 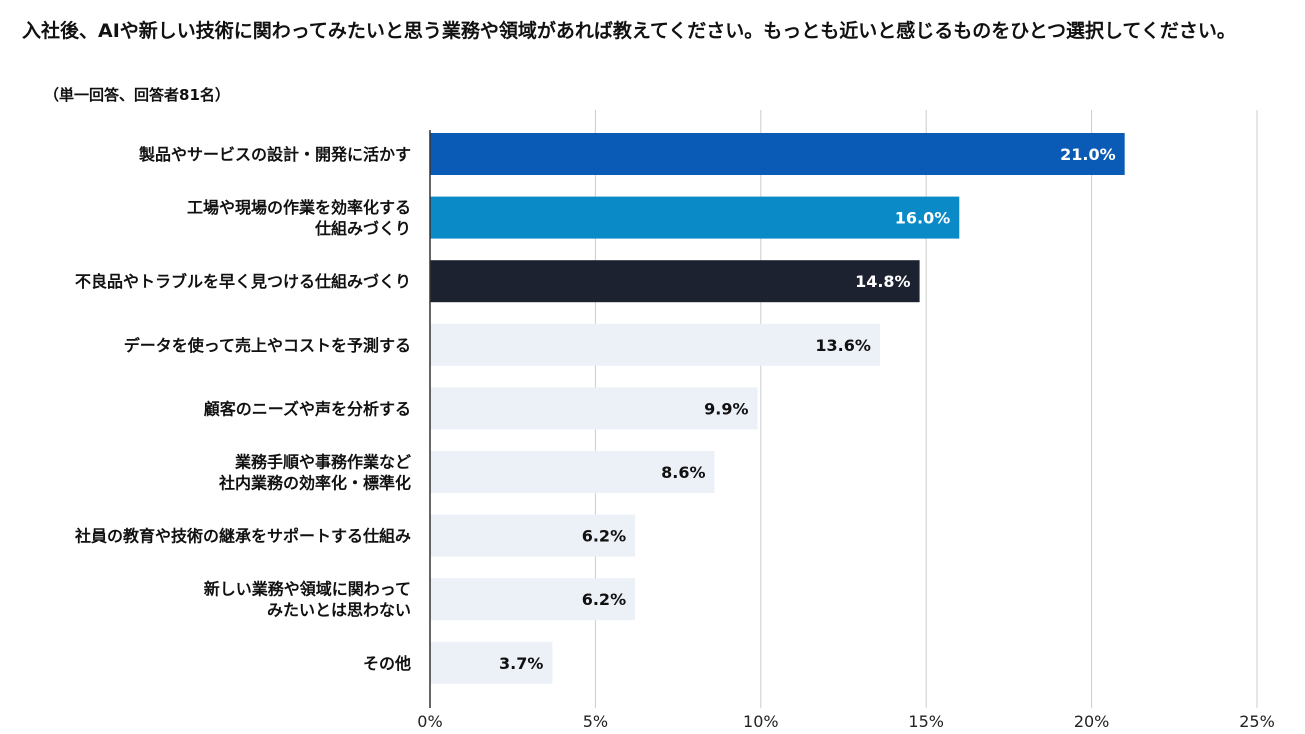 I want to click on category-label: 工場や現場の作業を効率化する仕組みづくり, so click(x=299, y=218).